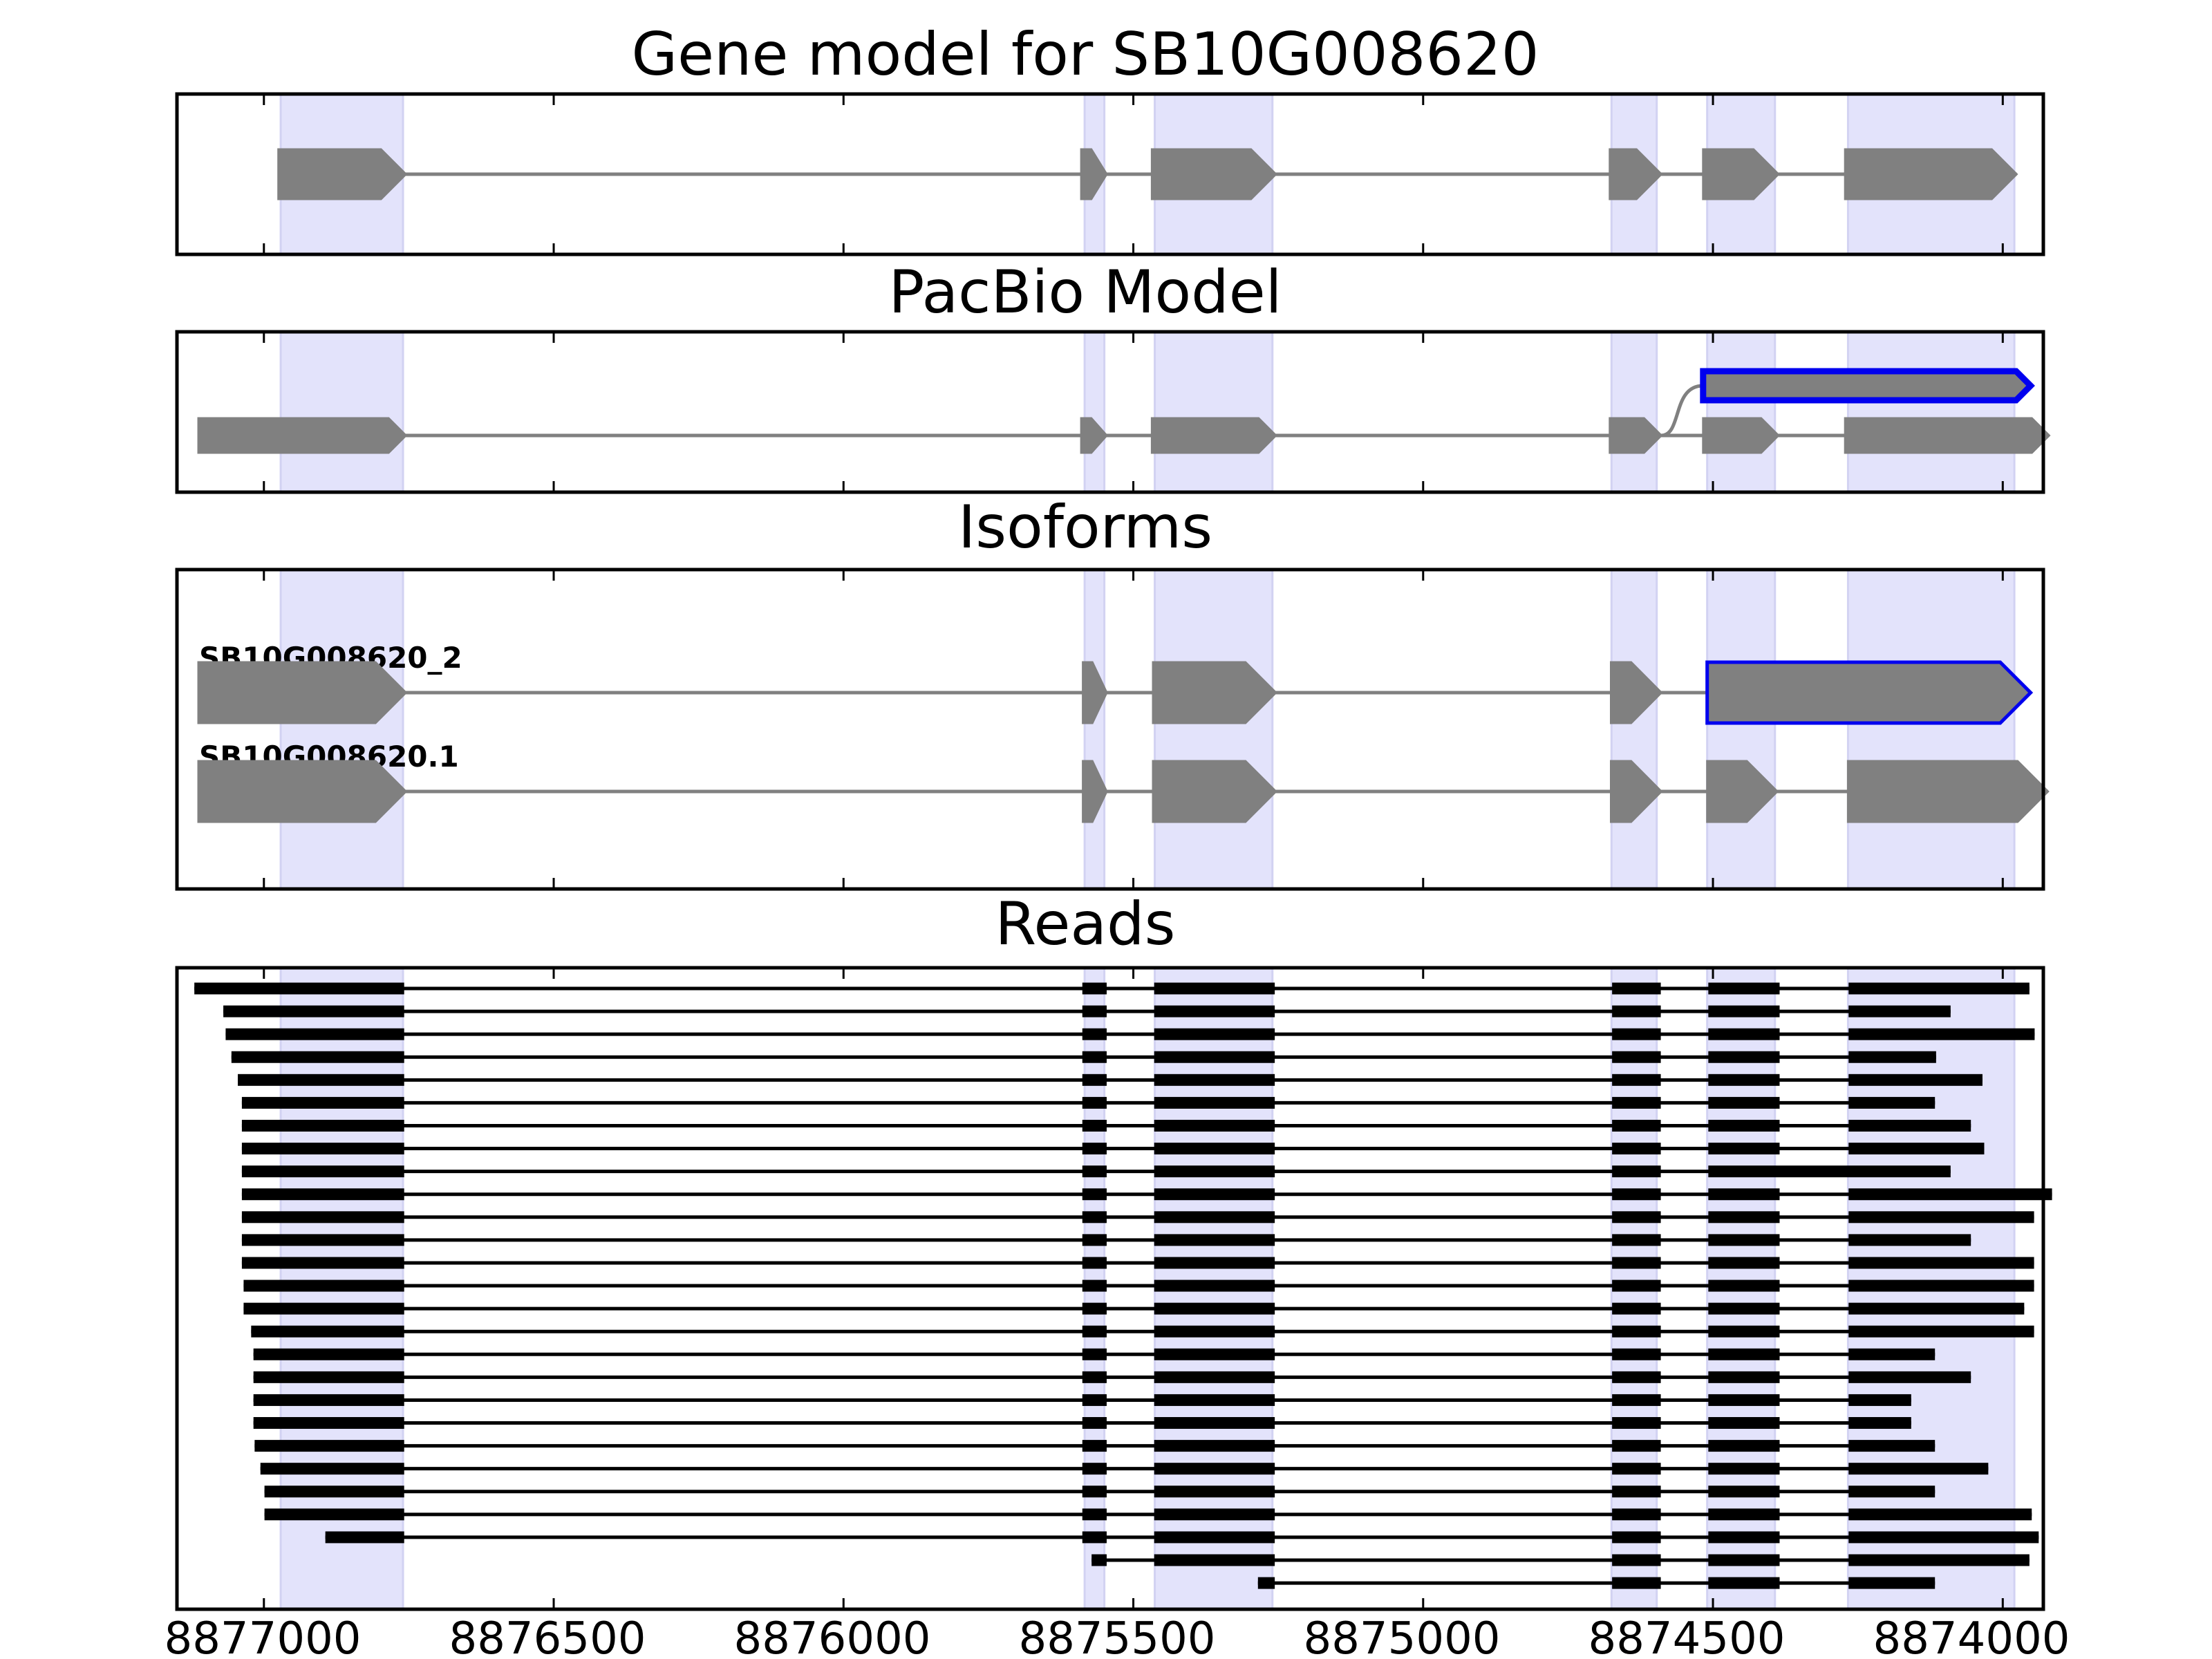 Image resolution: width=2212 pixels, height=1659 pixels. I want to click on exon-bands, so click(1147, 412).